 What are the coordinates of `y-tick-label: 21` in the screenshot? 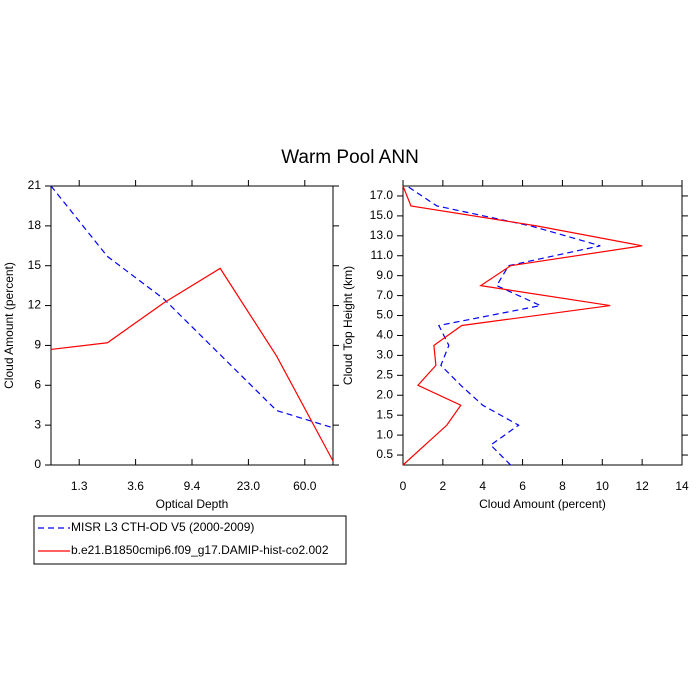 It's located at (35, 185).